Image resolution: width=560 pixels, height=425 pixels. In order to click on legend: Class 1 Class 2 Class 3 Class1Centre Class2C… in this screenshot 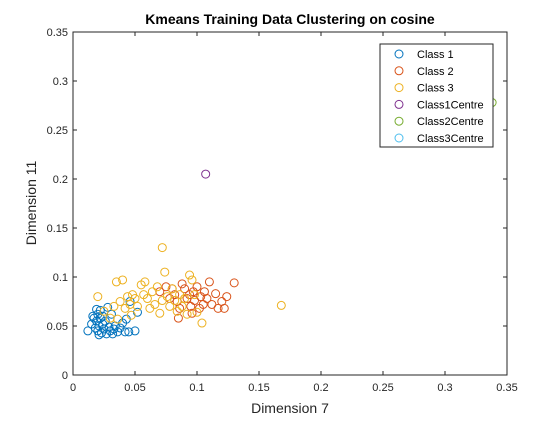, I will do `click(436, 95)`.